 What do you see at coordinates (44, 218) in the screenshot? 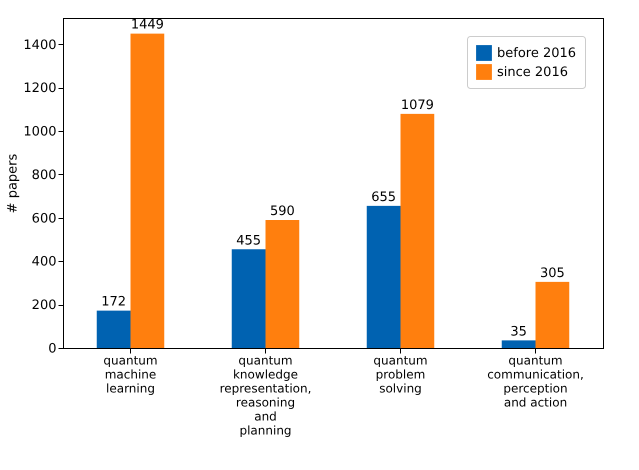
I see `y-tick-label: 600` at bounding box center [44, 218].